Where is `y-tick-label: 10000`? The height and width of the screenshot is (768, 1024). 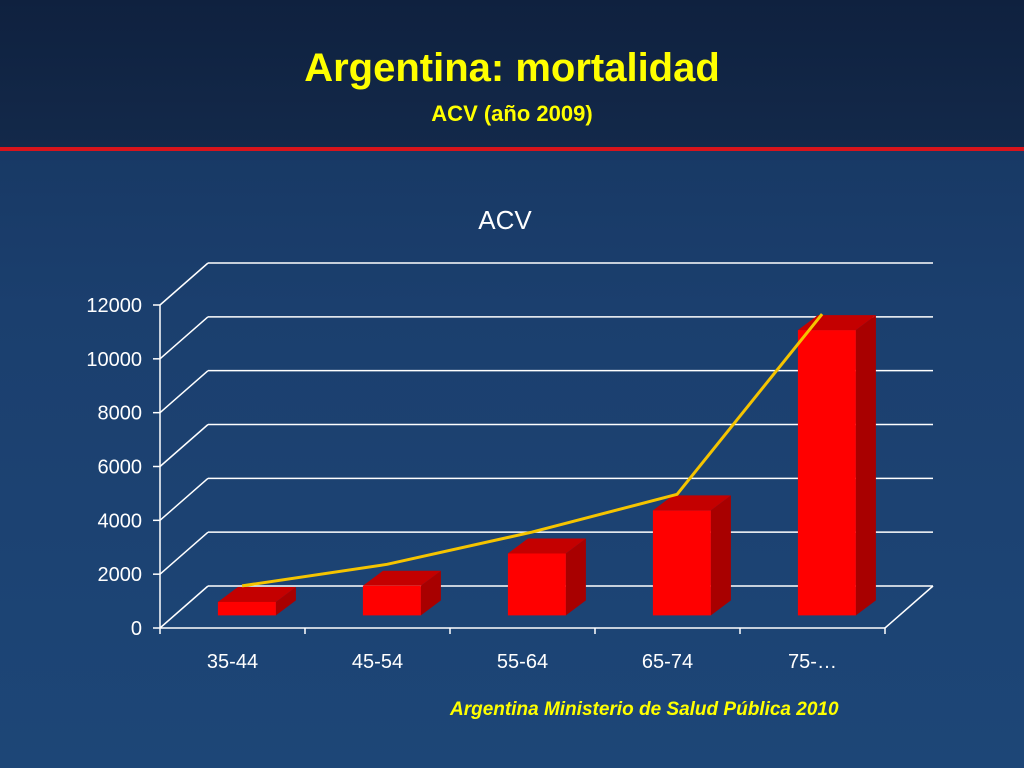 y-tick-label: 10000 is located at coordinates (114, 360).